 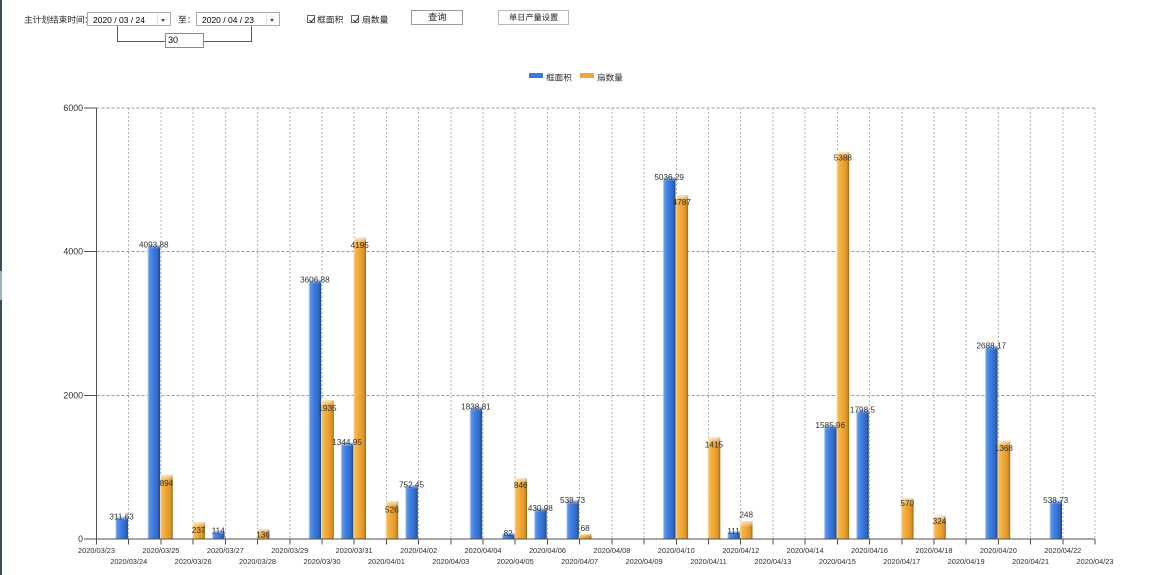 What do you see at coordinates (347, 442) in the screenshot?
I see `svg-text: 1344.95` at bounding box center [347, 442].